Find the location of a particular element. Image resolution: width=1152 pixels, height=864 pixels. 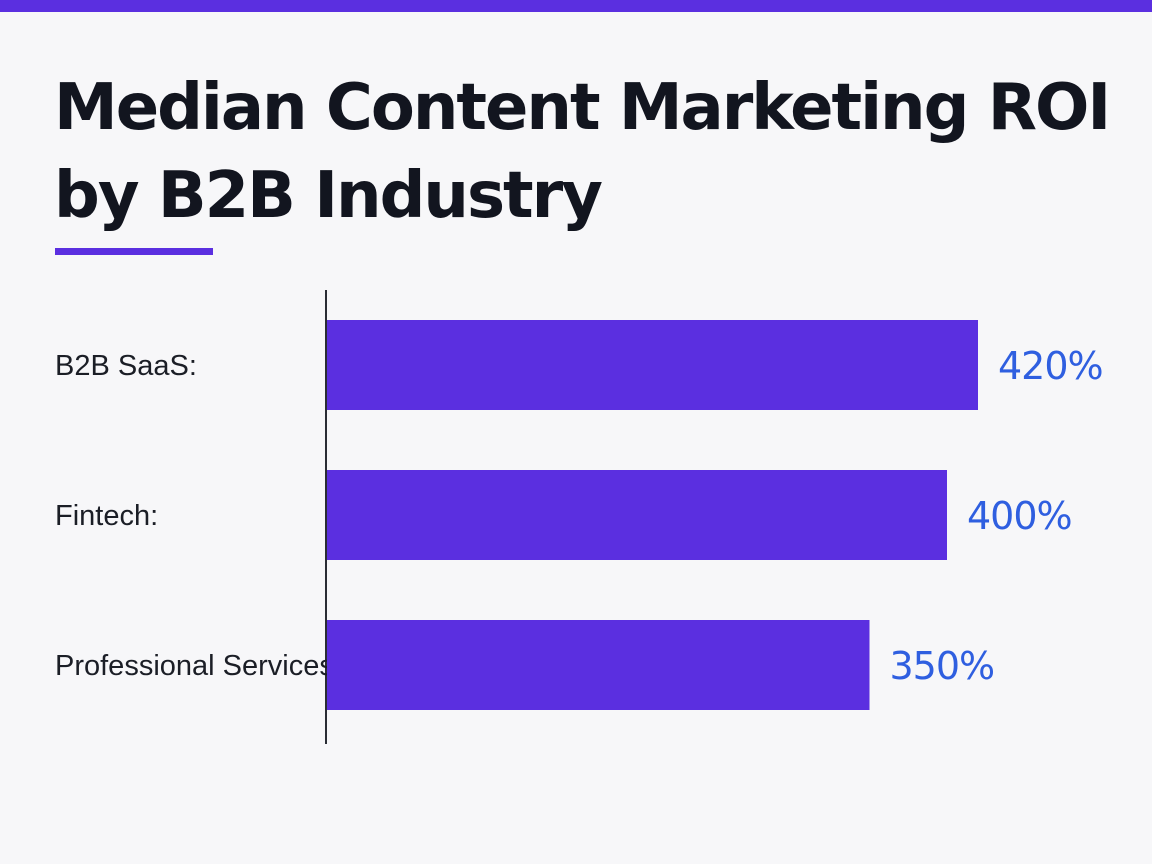

value-label: 400% is located at coordinates (1019, 516).